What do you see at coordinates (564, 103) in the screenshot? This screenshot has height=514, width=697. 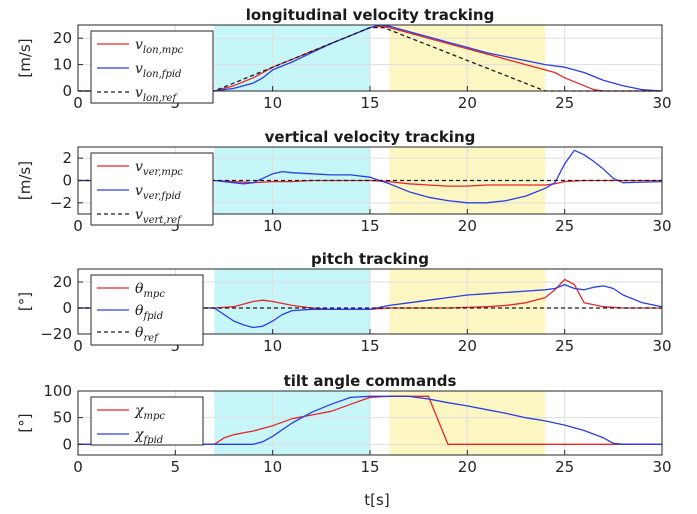 I see `longitudinal-velocity-xtick-label: 25` at bounding box center [564, 103].